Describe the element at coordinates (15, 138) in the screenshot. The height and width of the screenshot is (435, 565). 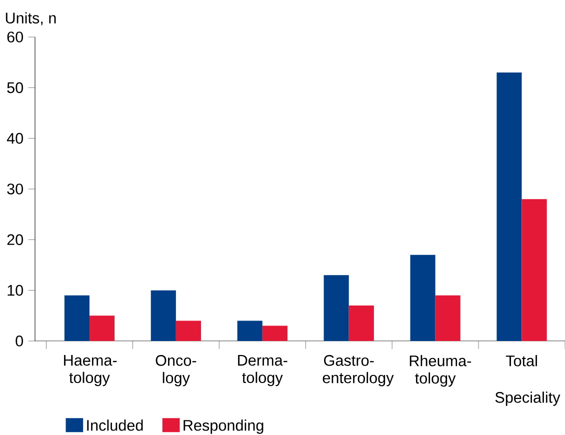
I see `y-tick-label: 40` at that location.